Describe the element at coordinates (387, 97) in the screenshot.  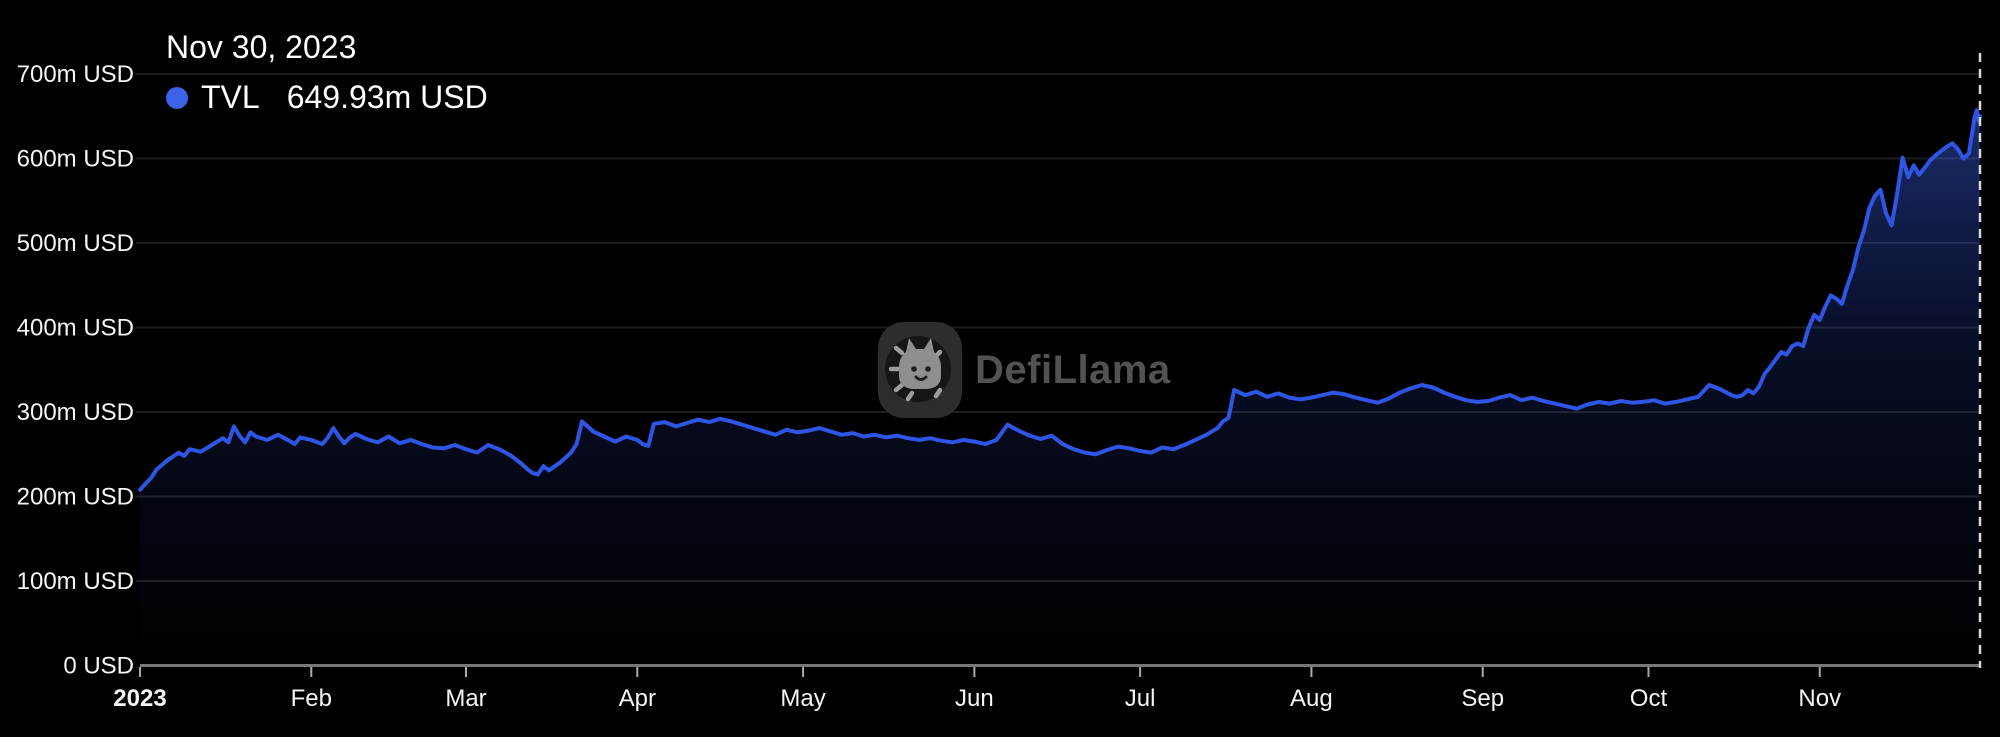
I see `tooltip-value: 649.93m USD` at that location.